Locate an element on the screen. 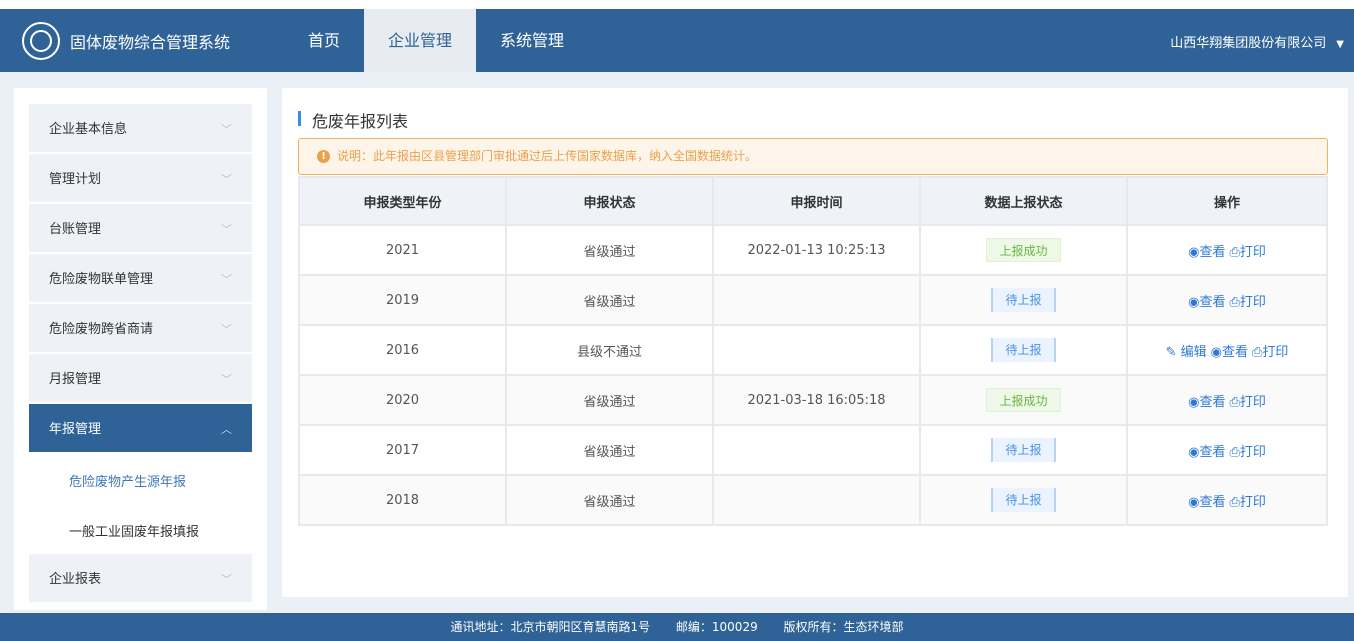 This screenshot has width=1354, height=641. cell-actions: ✎ 编辑 ◉查看 ⎙打印 is located at coordinates (1227, 350).